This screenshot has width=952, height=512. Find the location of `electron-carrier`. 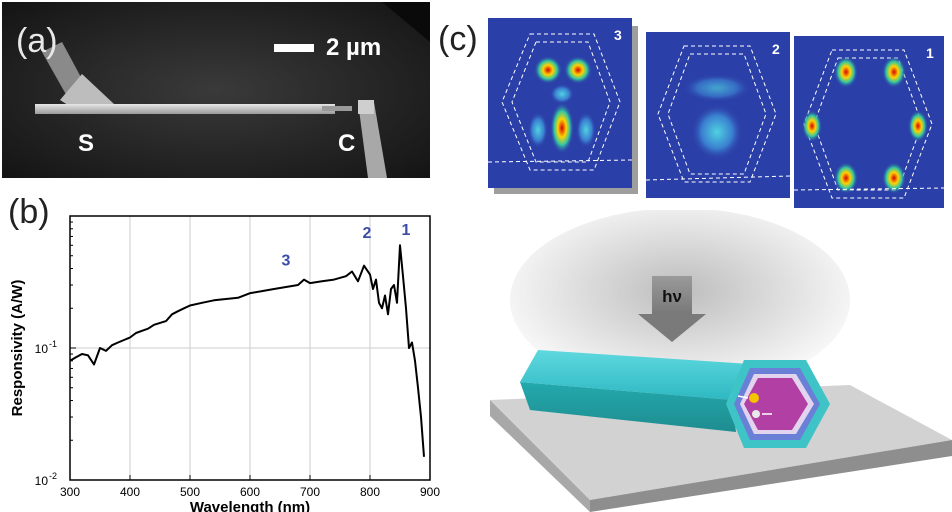

electron-carrier is located at coordinates (756, 414).